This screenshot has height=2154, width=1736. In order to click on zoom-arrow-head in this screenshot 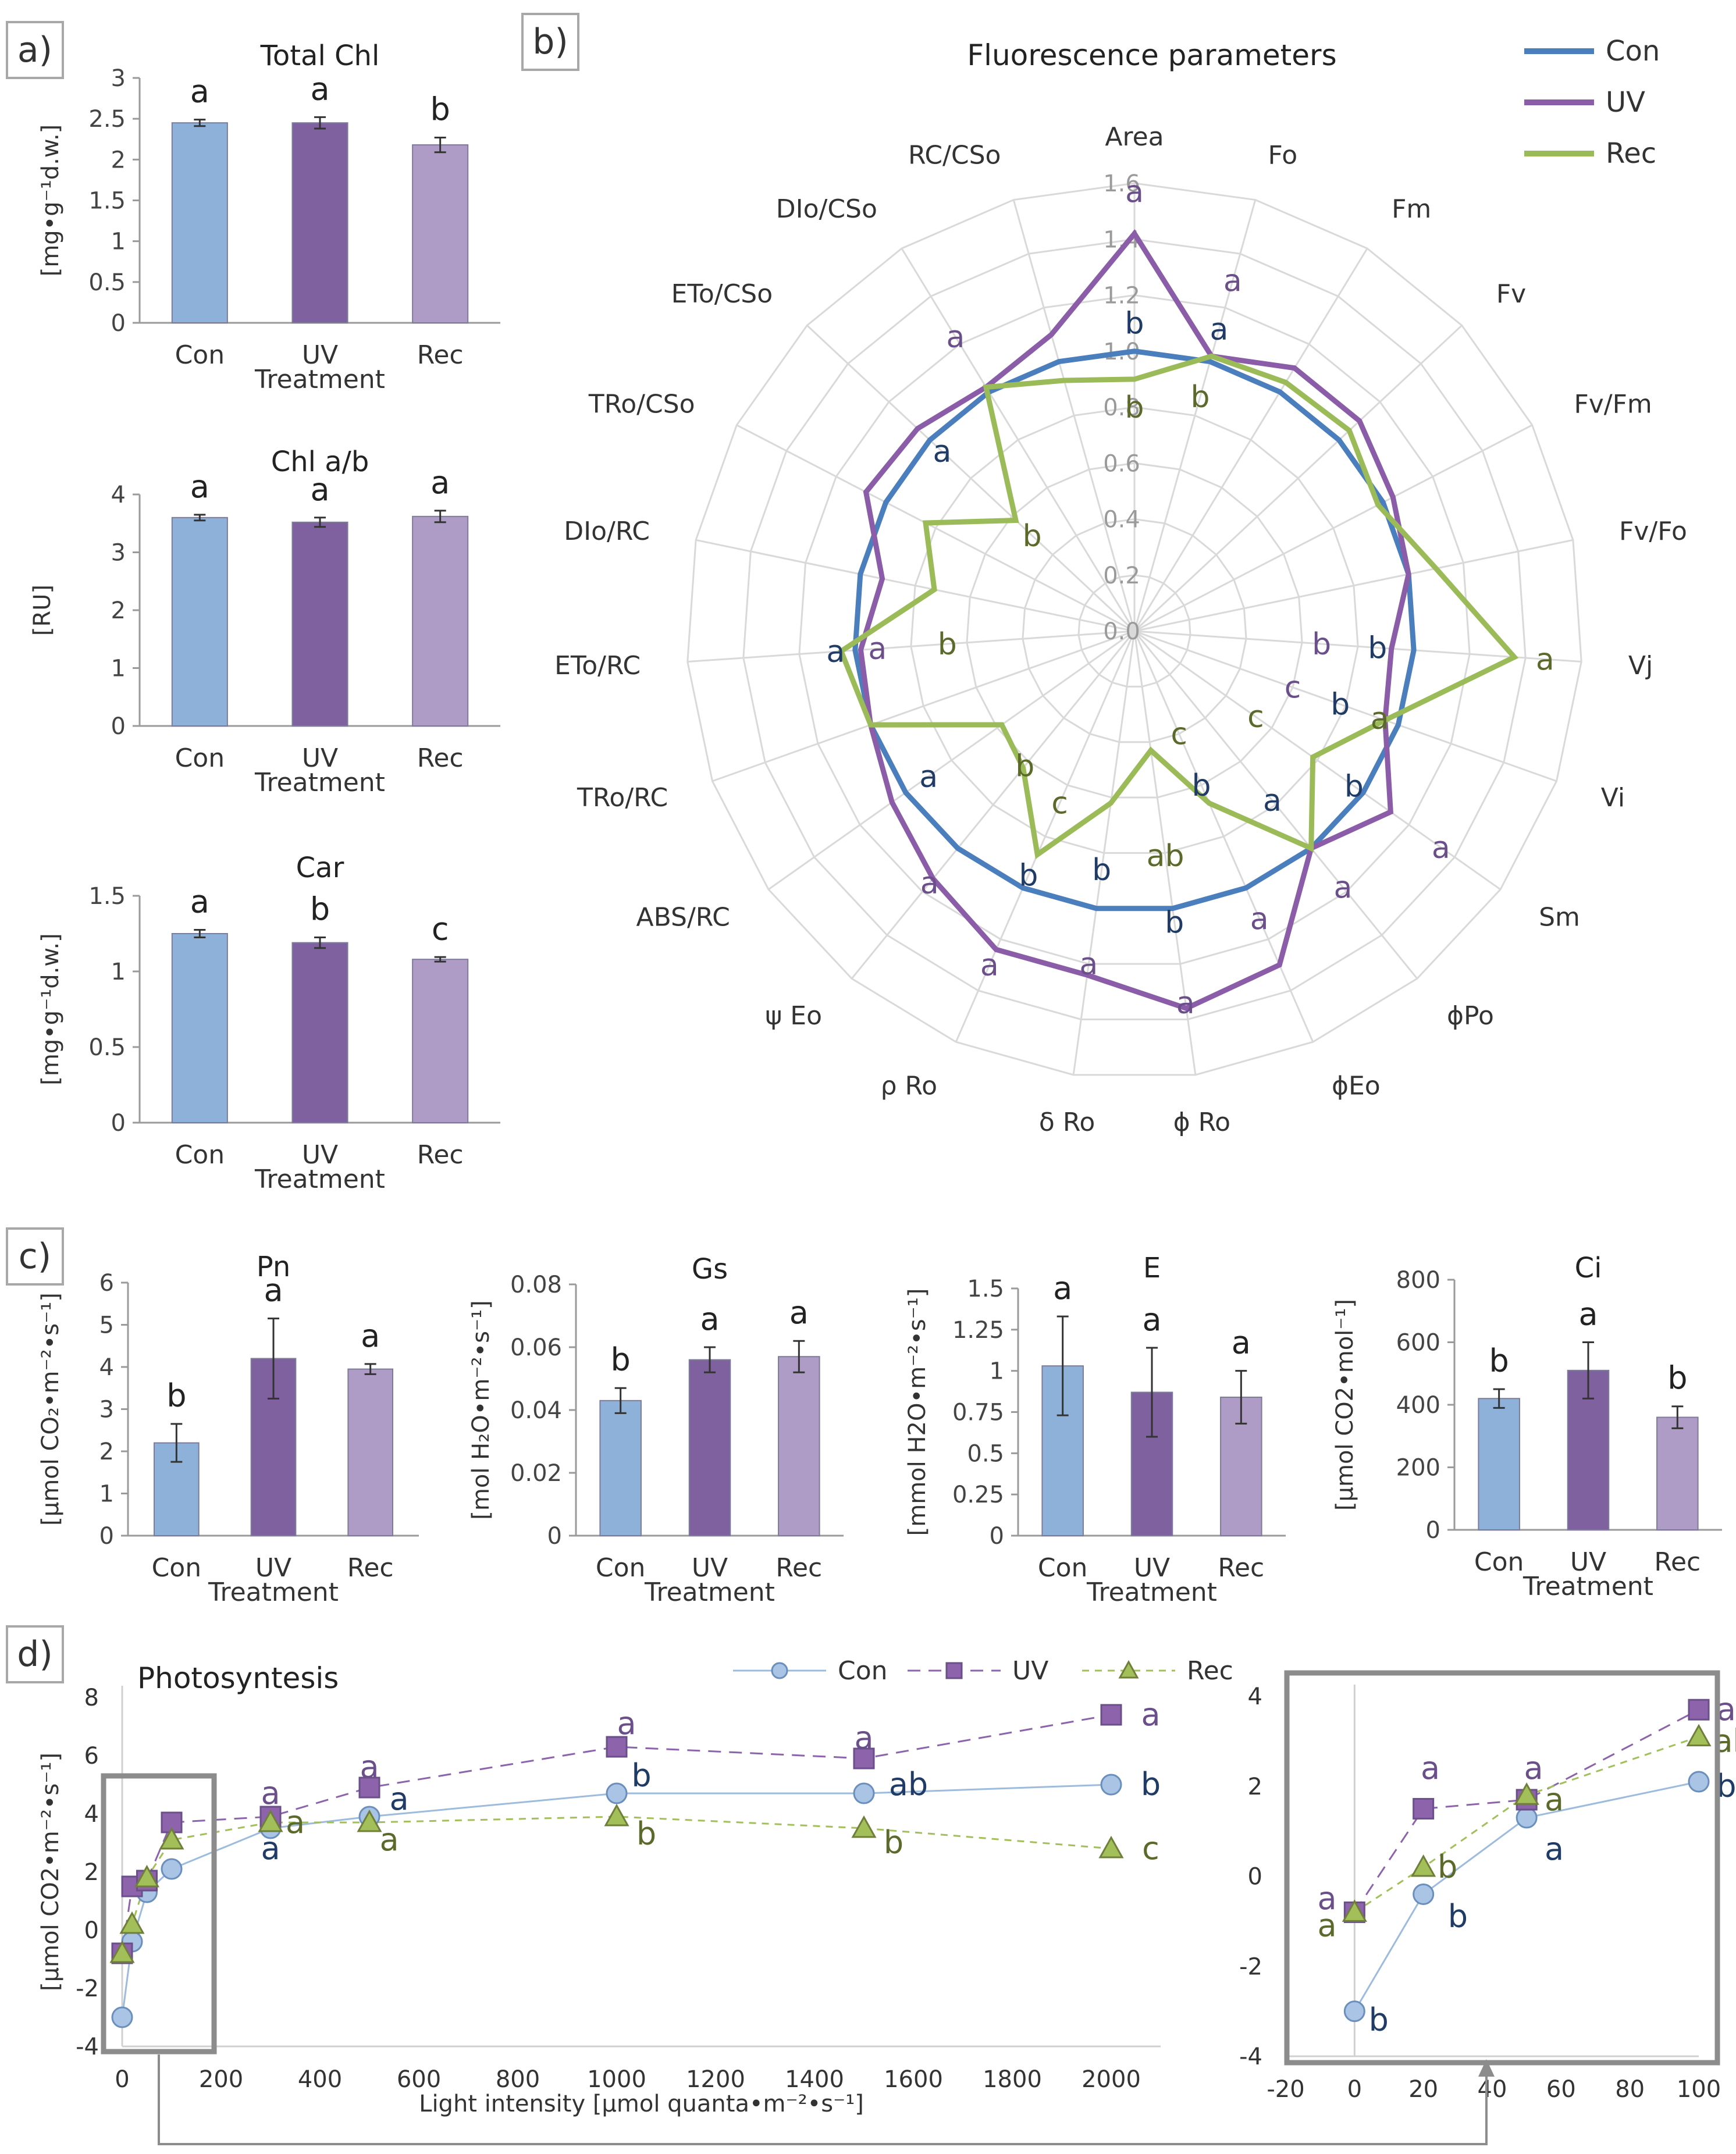, I will do `click(1486, 2068)`.